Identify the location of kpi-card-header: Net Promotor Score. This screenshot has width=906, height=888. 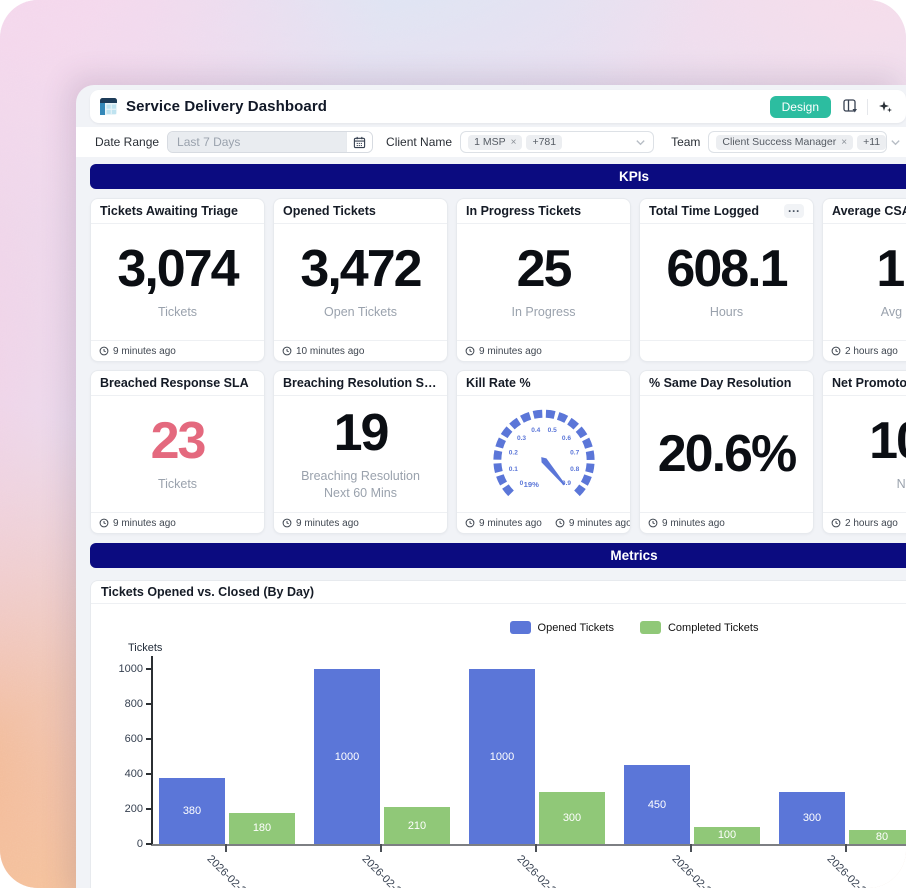
(864, 383).